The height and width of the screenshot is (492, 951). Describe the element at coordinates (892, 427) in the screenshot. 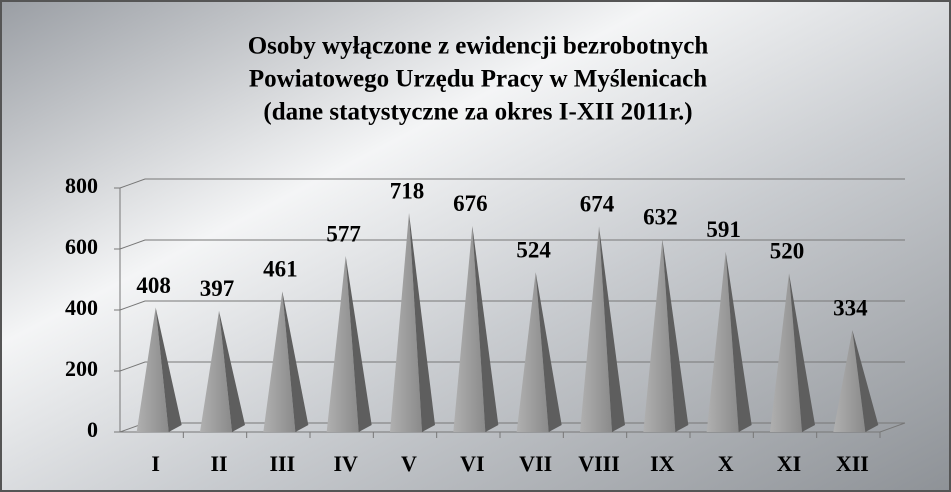

I see `floor-edge` at that location.